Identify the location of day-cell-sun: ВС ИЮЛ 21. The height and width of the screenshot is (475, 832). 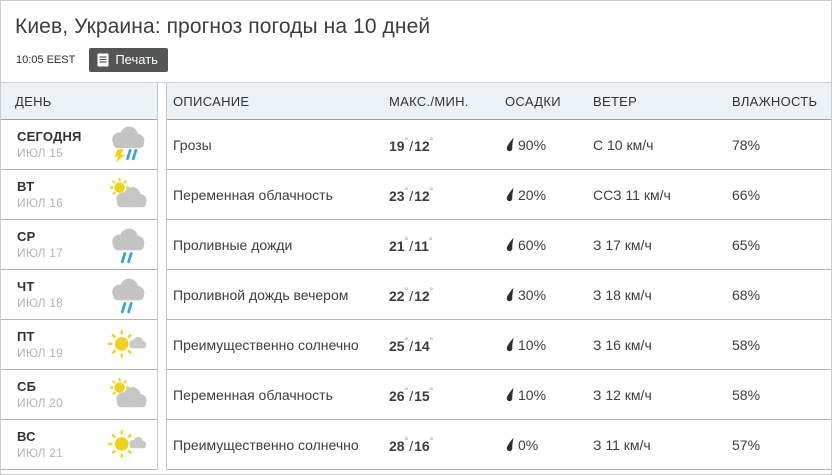
(79, 445).